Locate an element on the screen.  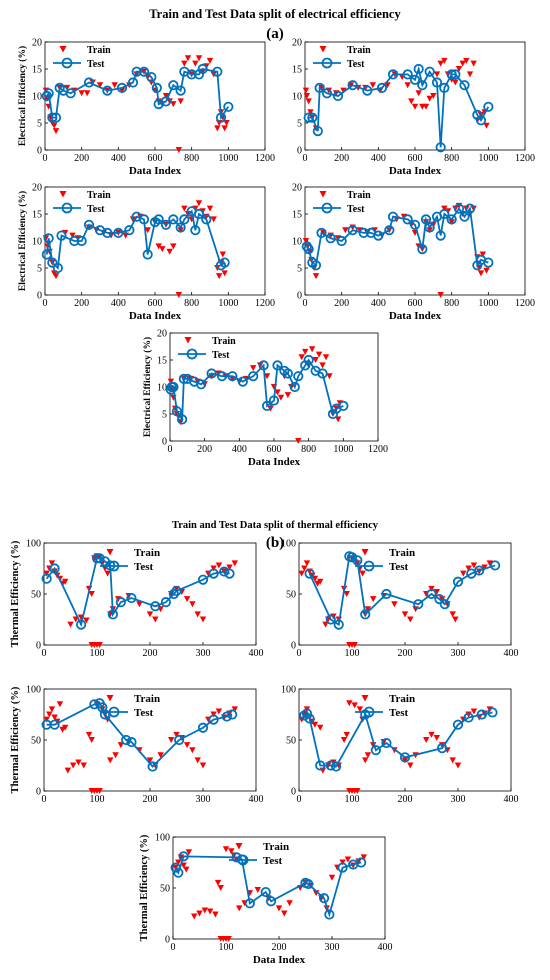
panel-a1-ytick-label: 15 is located at coordinates (37, 70).